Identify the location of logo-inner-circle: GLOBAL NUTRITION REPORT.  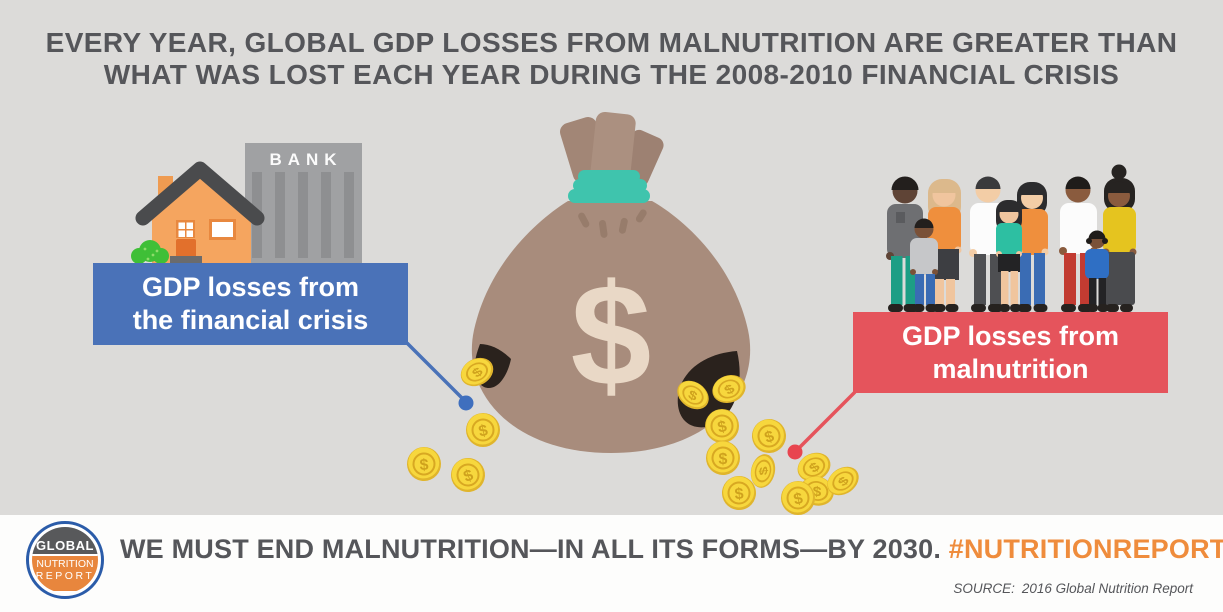
(65, 560).